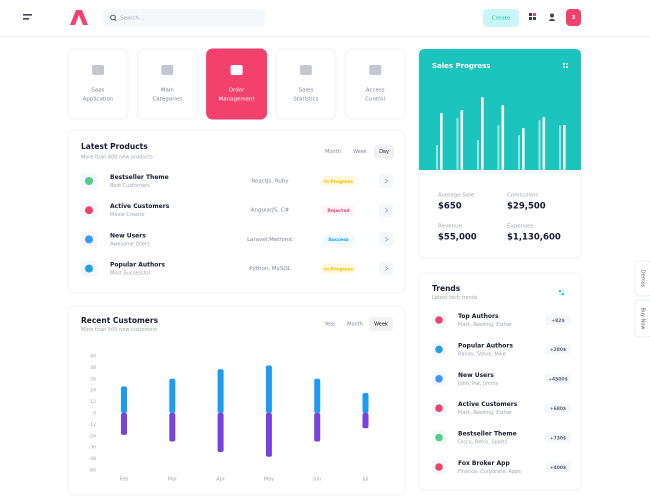 This screenshot has height=500, width=650. What do you see at coordinates (488, 404) in the screenshot?
I see `trend-name: Active Customers` at bounding box center [488, 404].